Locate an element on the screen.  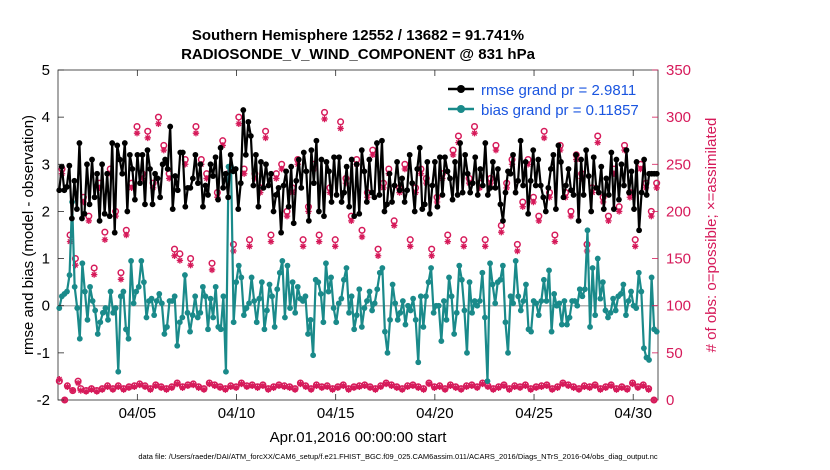
y-right-tick-label: 100 is located at coordinates (678, 306).